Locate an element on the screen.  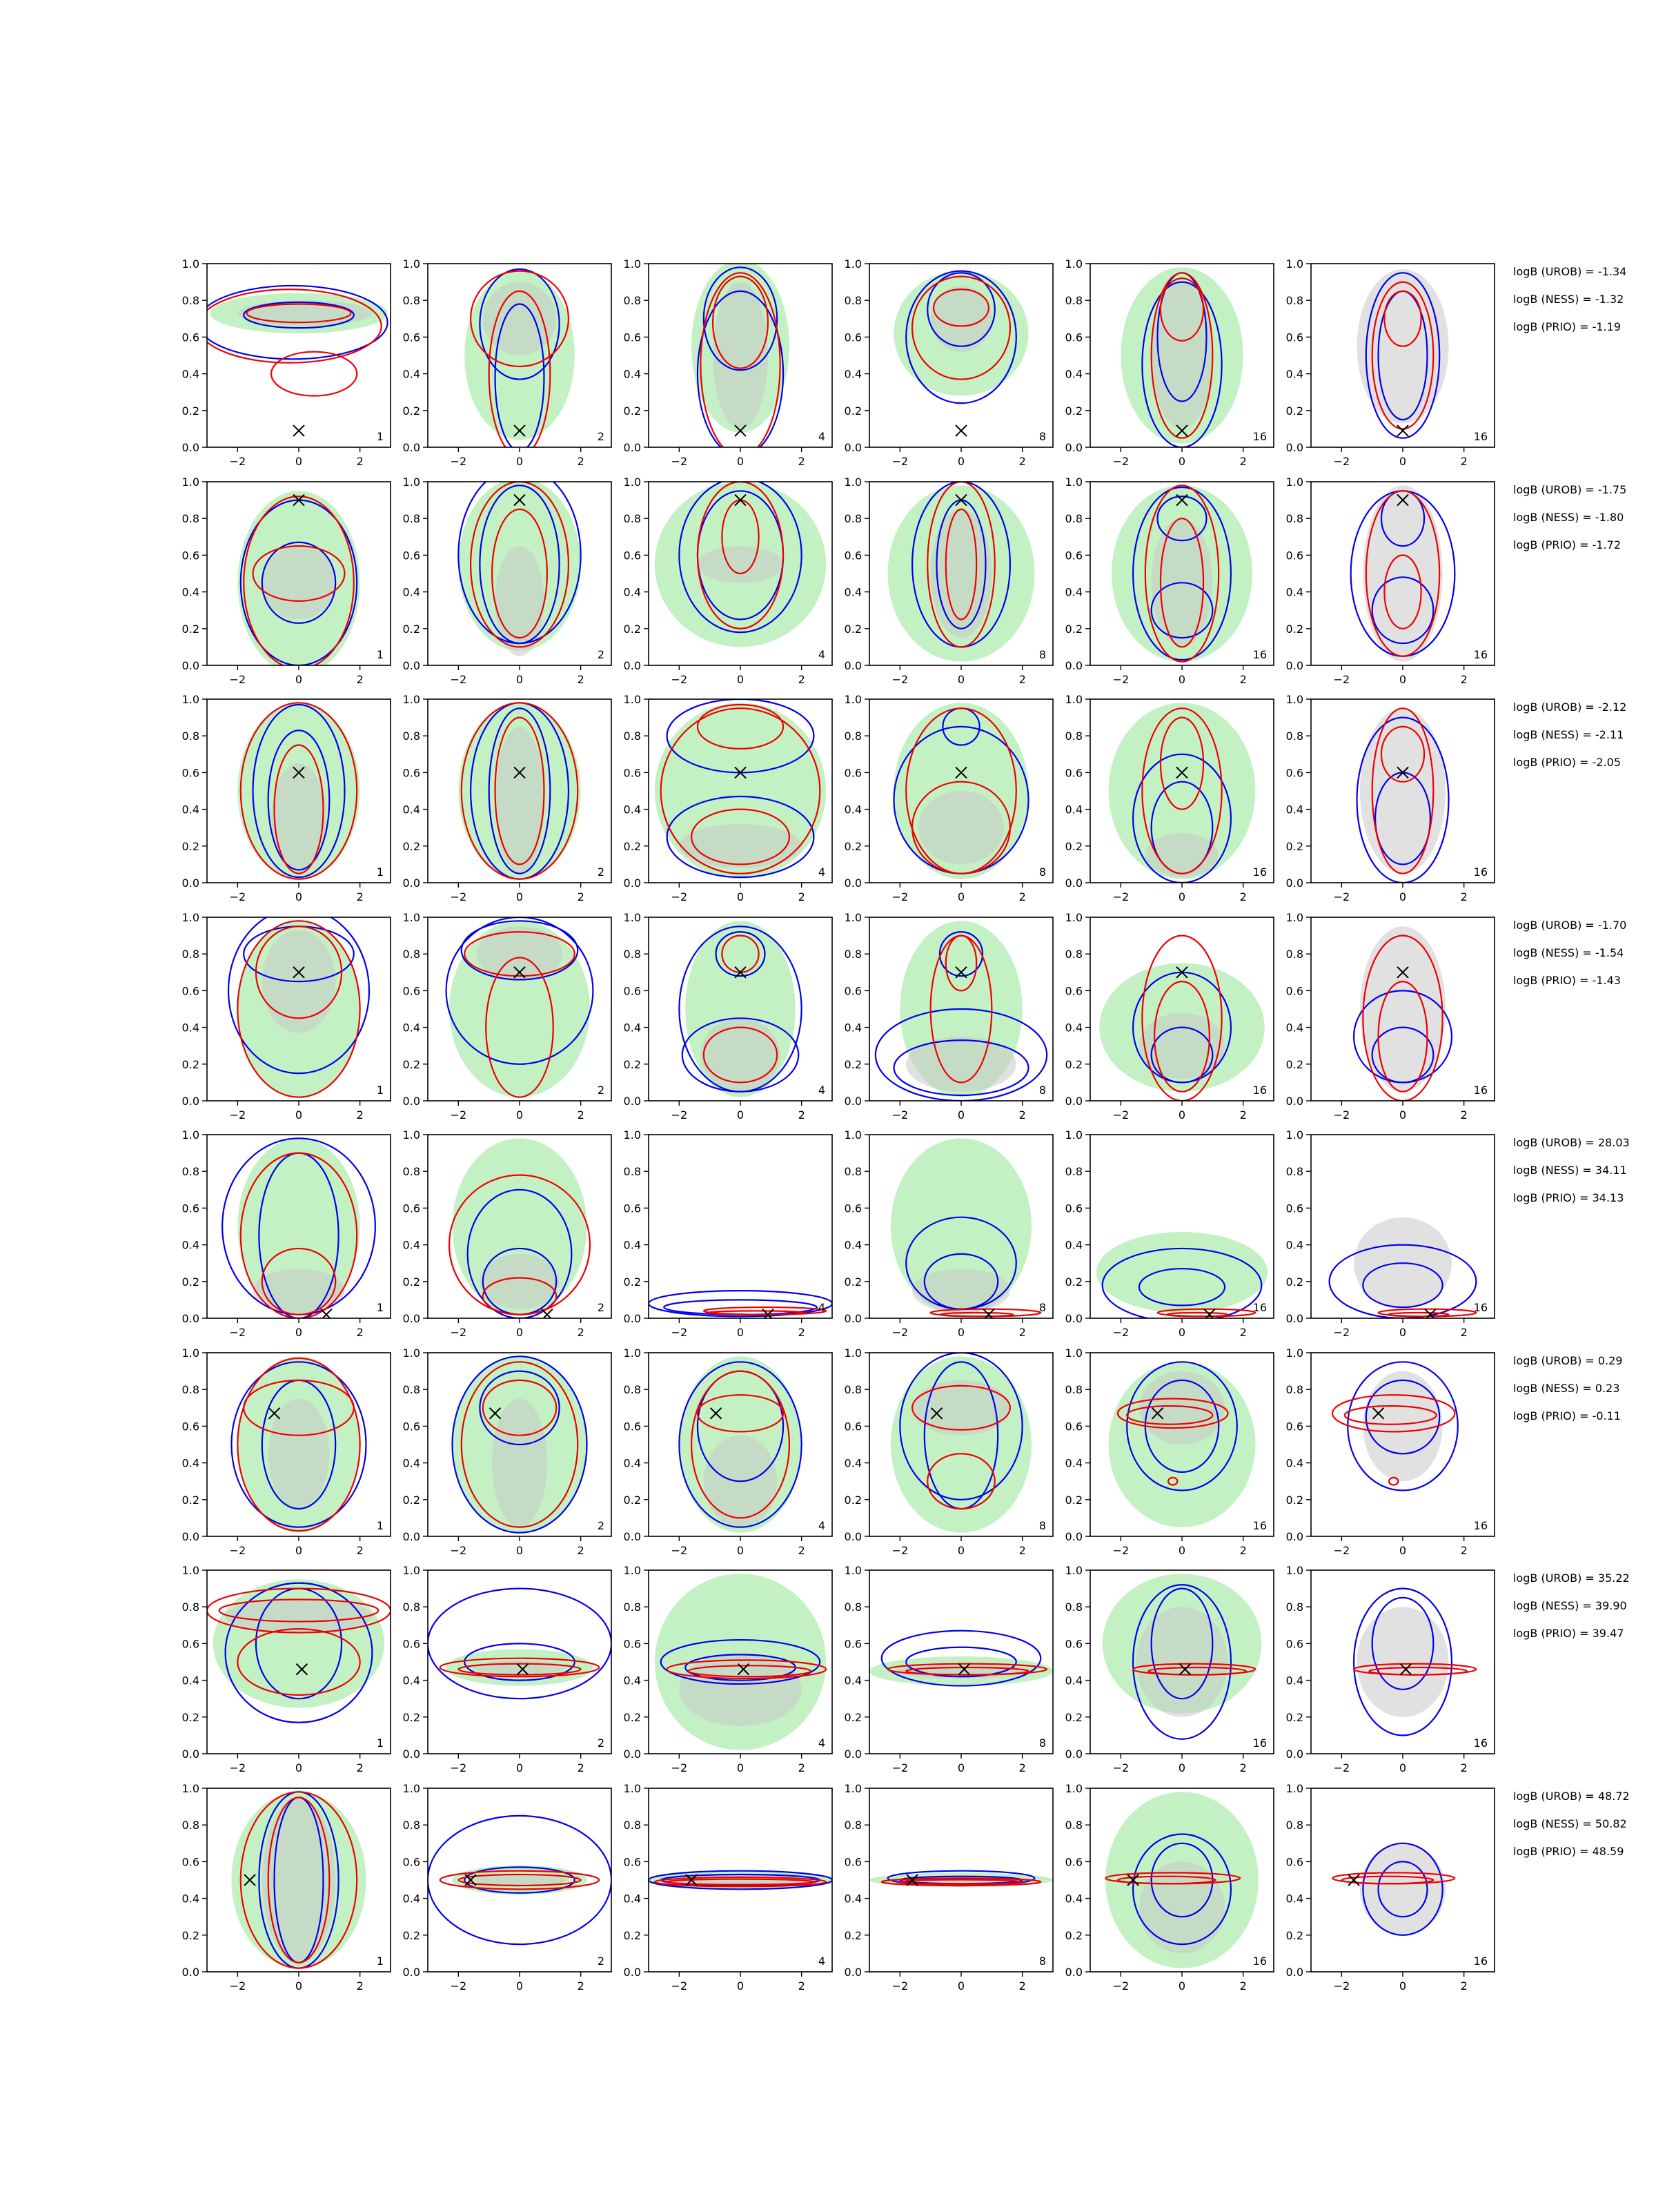
panel-r2-c4: 8 −2 0 2 0.0 0.2 0.4 0.6 0.8 1.0 is located at coordinates (949, 581).